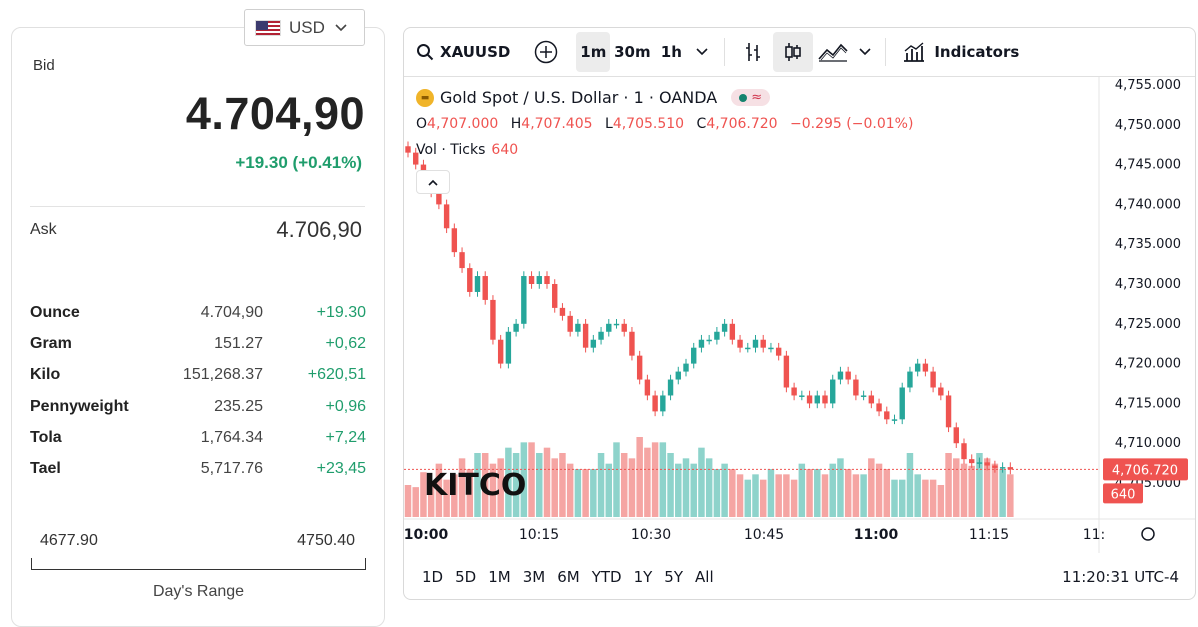 This screenshot has height=627, width=1198. What do you see at coordinates (55, 312) in the screenshot?
I see `unit-name: Ounce` at bounding box center [55, 312].